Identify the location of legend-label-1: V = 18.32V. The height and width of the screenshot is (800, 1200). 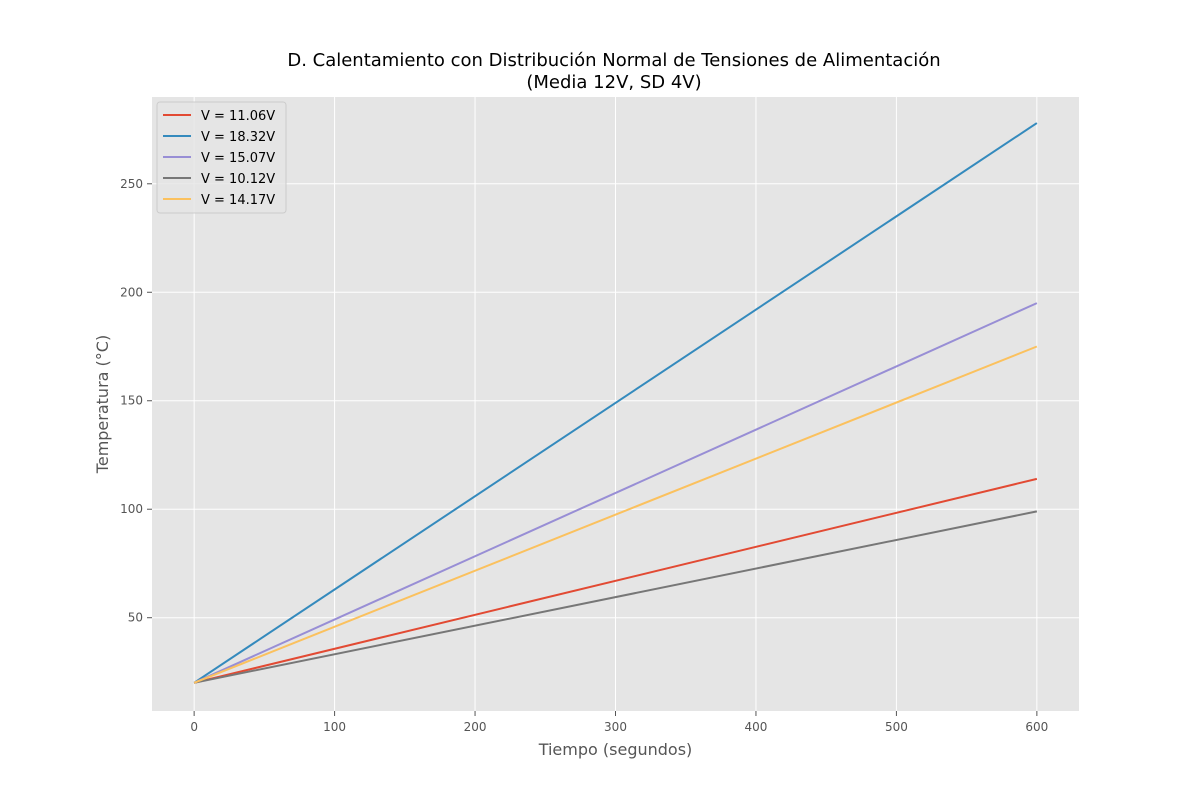
(238, 137).